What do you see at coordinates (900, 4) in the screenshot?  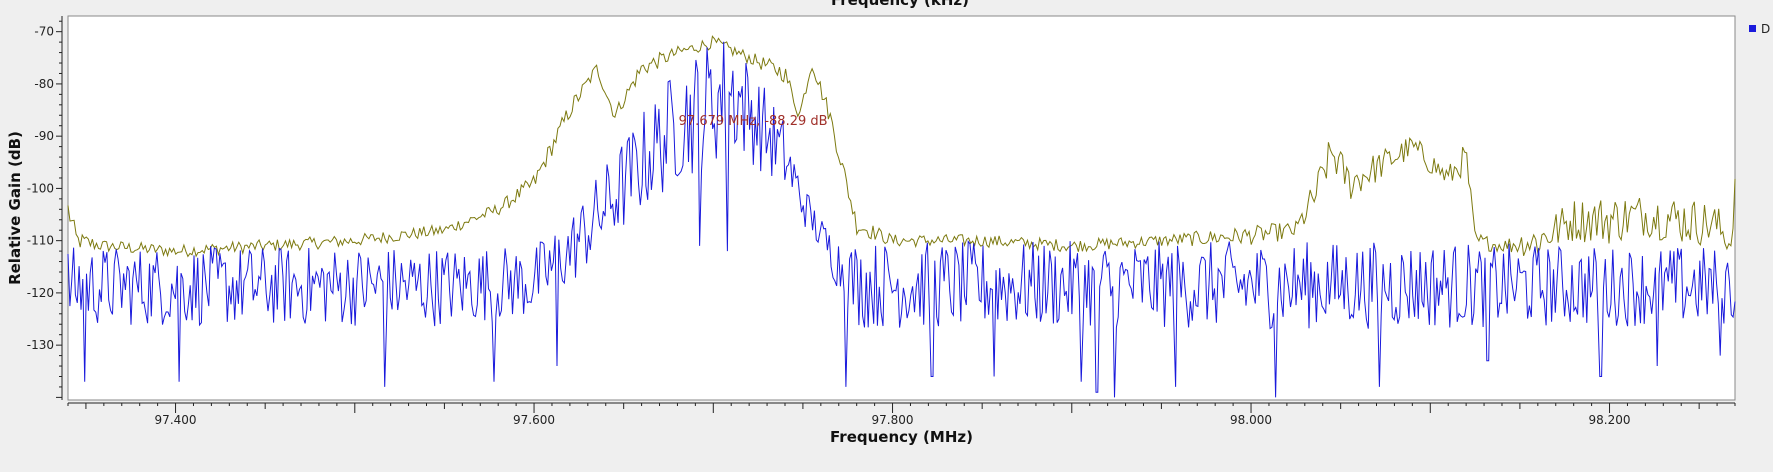 I see `top-axis-title: Frequency (kHz)` at bounding box center [900, 4].